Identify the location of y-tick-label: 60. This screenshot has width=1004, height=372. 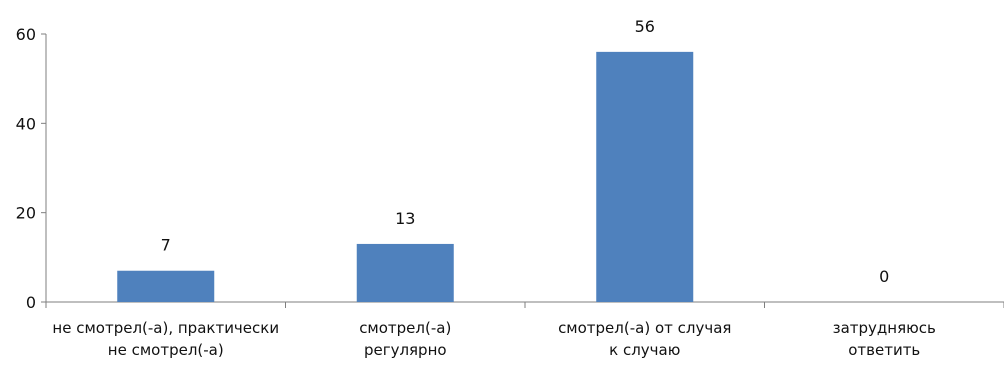
(26, 34).